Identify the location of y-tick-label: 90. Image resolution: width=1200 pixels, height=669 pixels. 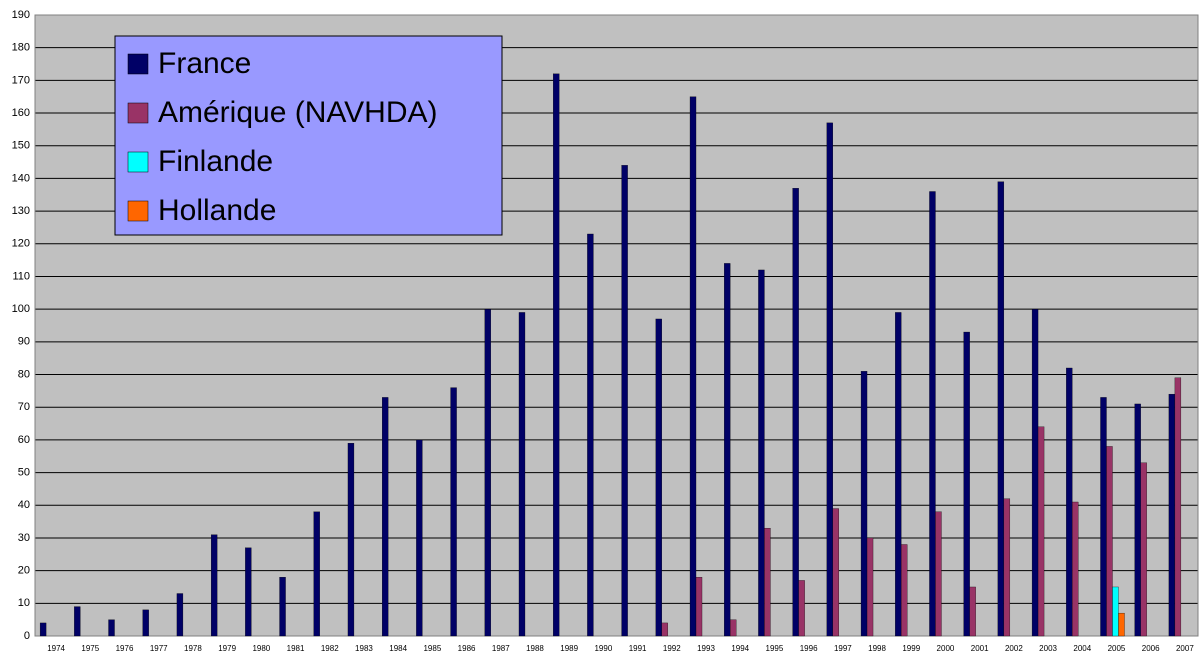
(24, 342).